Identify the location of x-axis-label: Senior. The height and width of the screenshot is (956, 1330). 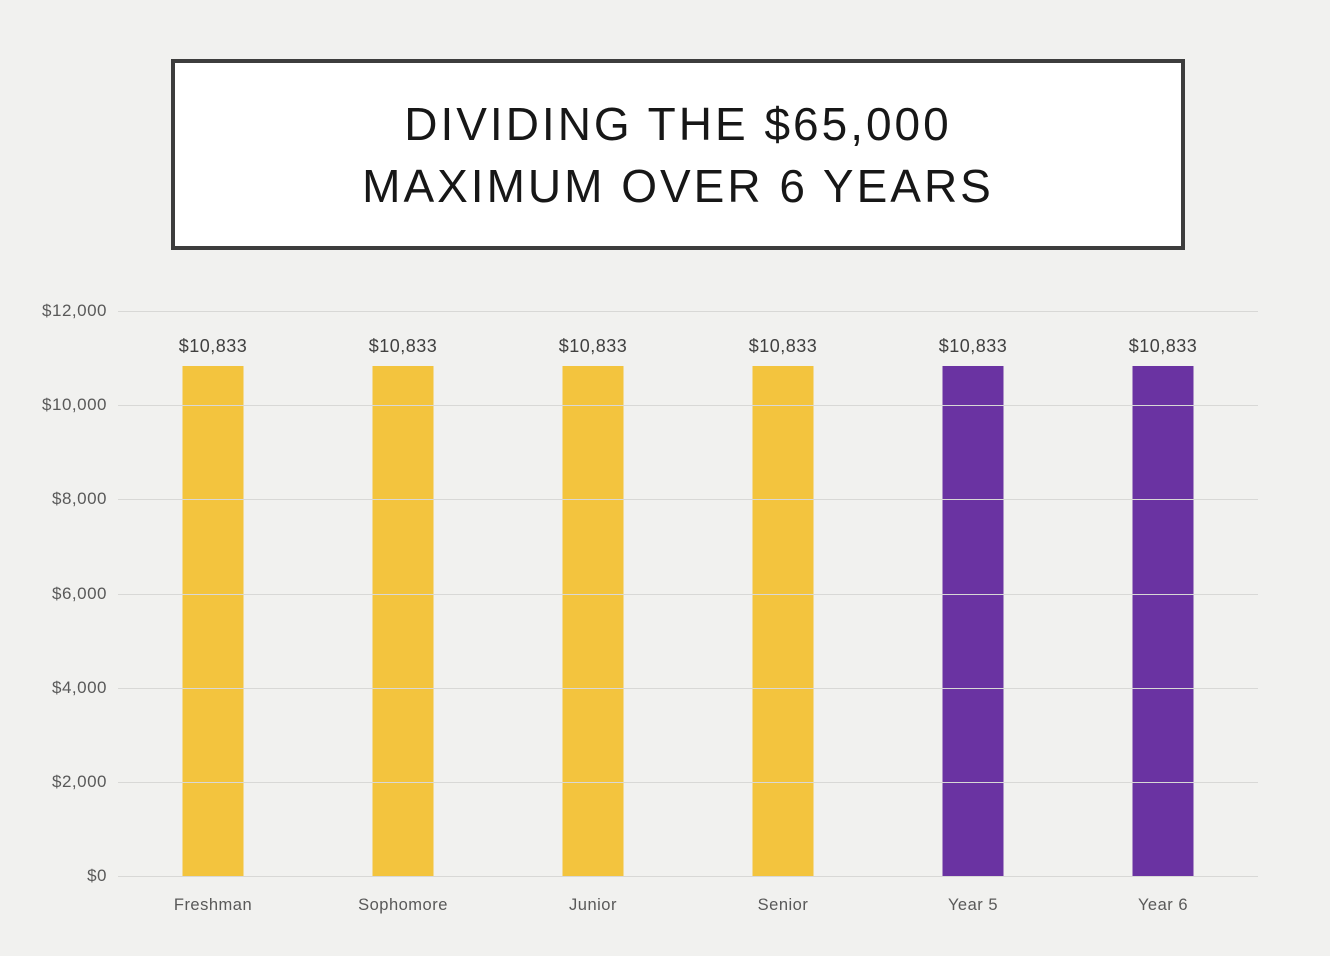
(783, 905).